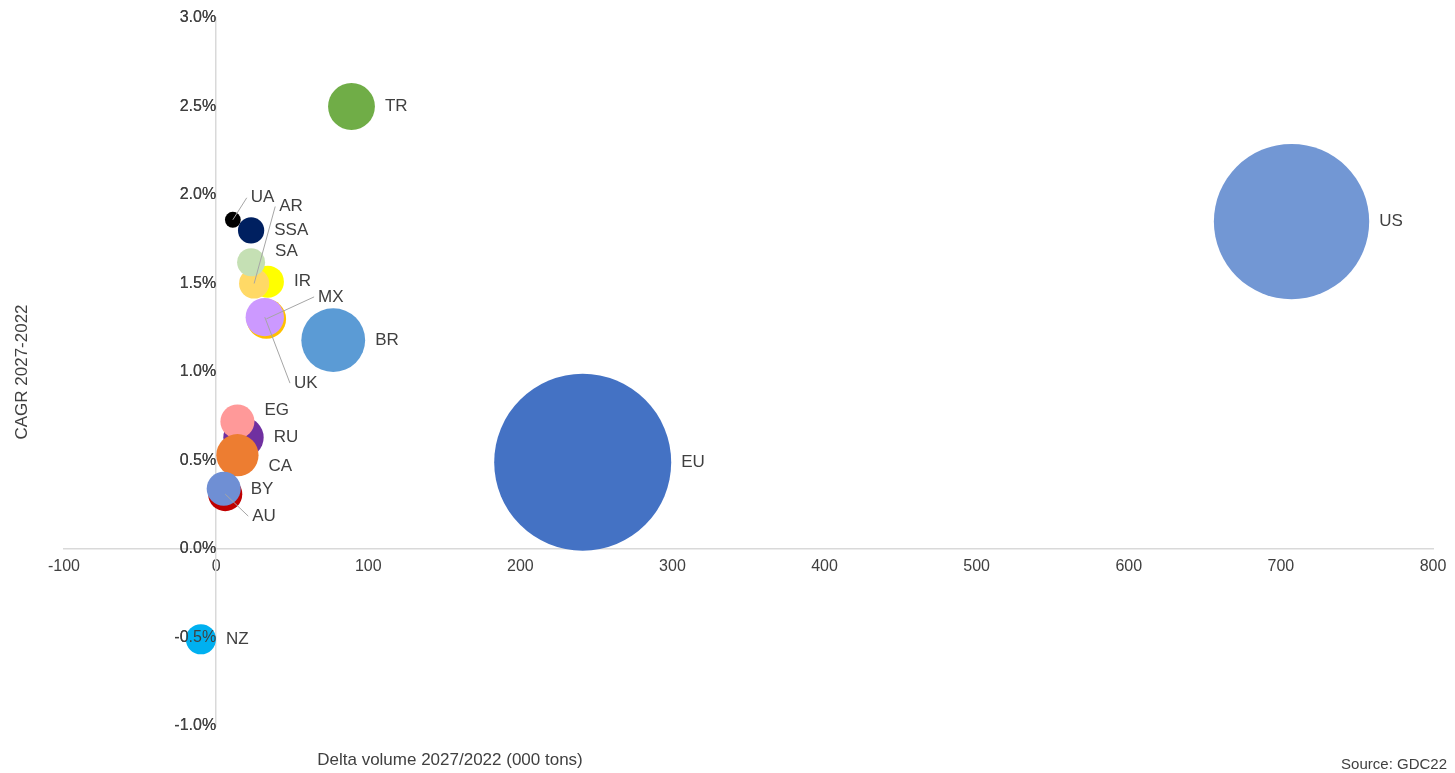  Describe the element at coordinates (262, 488) in the screenshot. I see `series-label: BY` at that location.